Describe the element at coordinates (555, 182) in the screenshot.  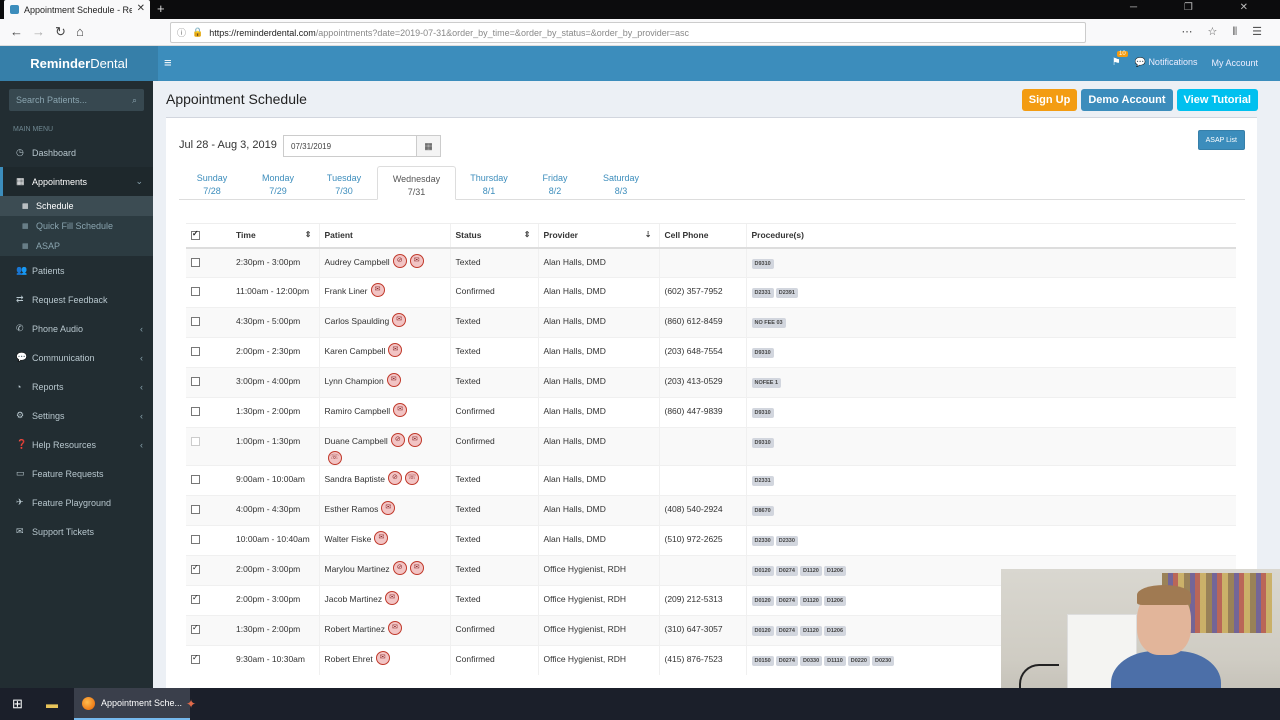
I see `tab-friday: Friday 8/2` at that location.